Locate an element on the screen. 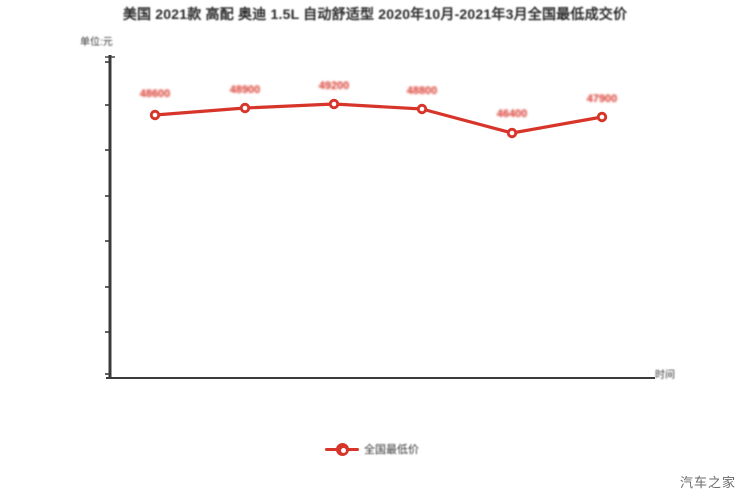 The height and width of the screenshot is (496, 744). y-axis-unit-label: 单位:元 is located at coordinates (96, 42).